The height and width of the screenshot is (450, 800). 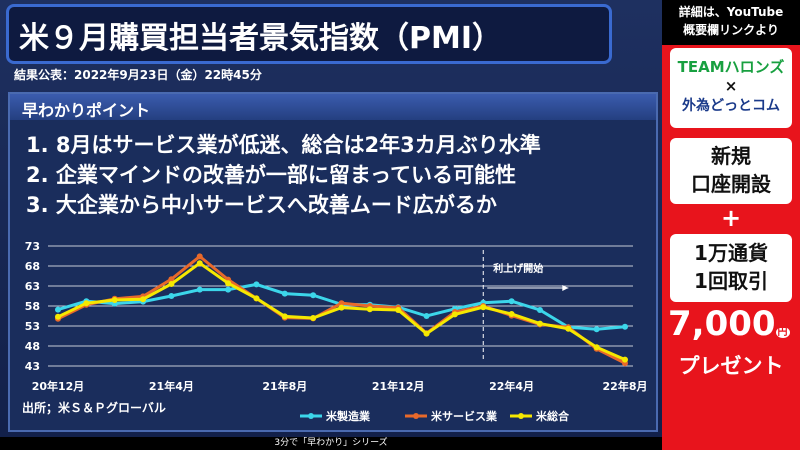 What do you see at coordinates (511, 386) in the screenshot?
I see `x-tick-label: 22年4月` at bounding box center [511, 386].